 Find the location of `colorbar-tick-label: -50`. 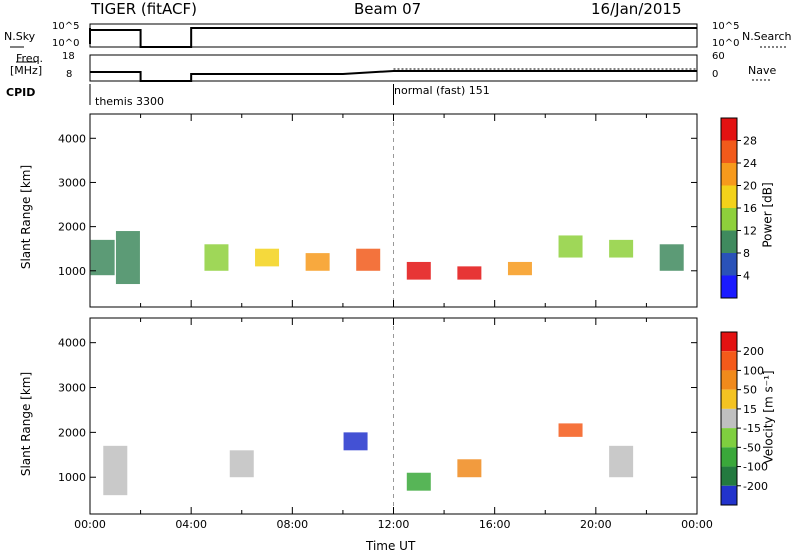

colorbar-tick-label: -50 is located at coordinates (752, 447).